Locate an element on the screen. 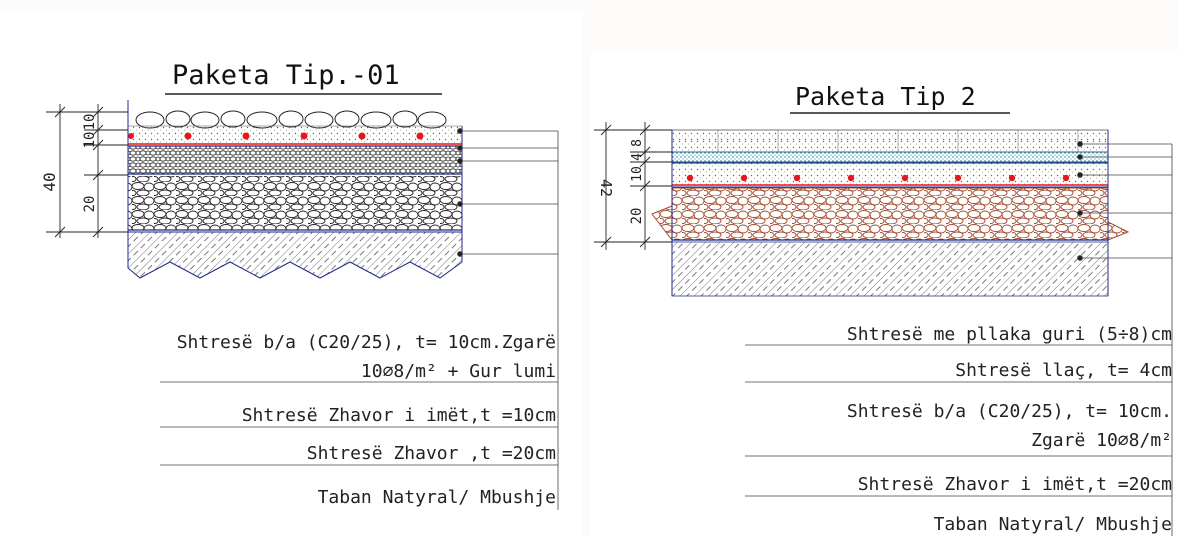 Image resolution: width=1178 pixels, height=536 pixels. panel-2-legend-3: Shtresë b/a (C20/25), t= 10cm. is located at coordinates (1009, 411).